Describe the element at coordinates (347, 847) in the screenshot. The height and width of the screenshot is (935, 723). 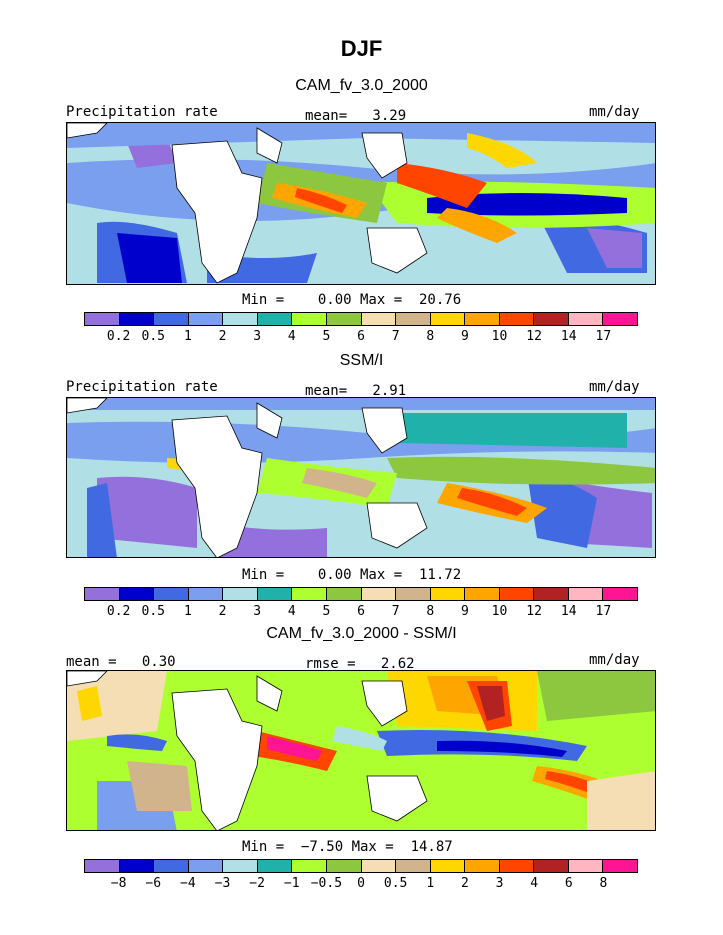
I see `panel3-minmax: Min = −7.50 Max = 14.87` at that location.